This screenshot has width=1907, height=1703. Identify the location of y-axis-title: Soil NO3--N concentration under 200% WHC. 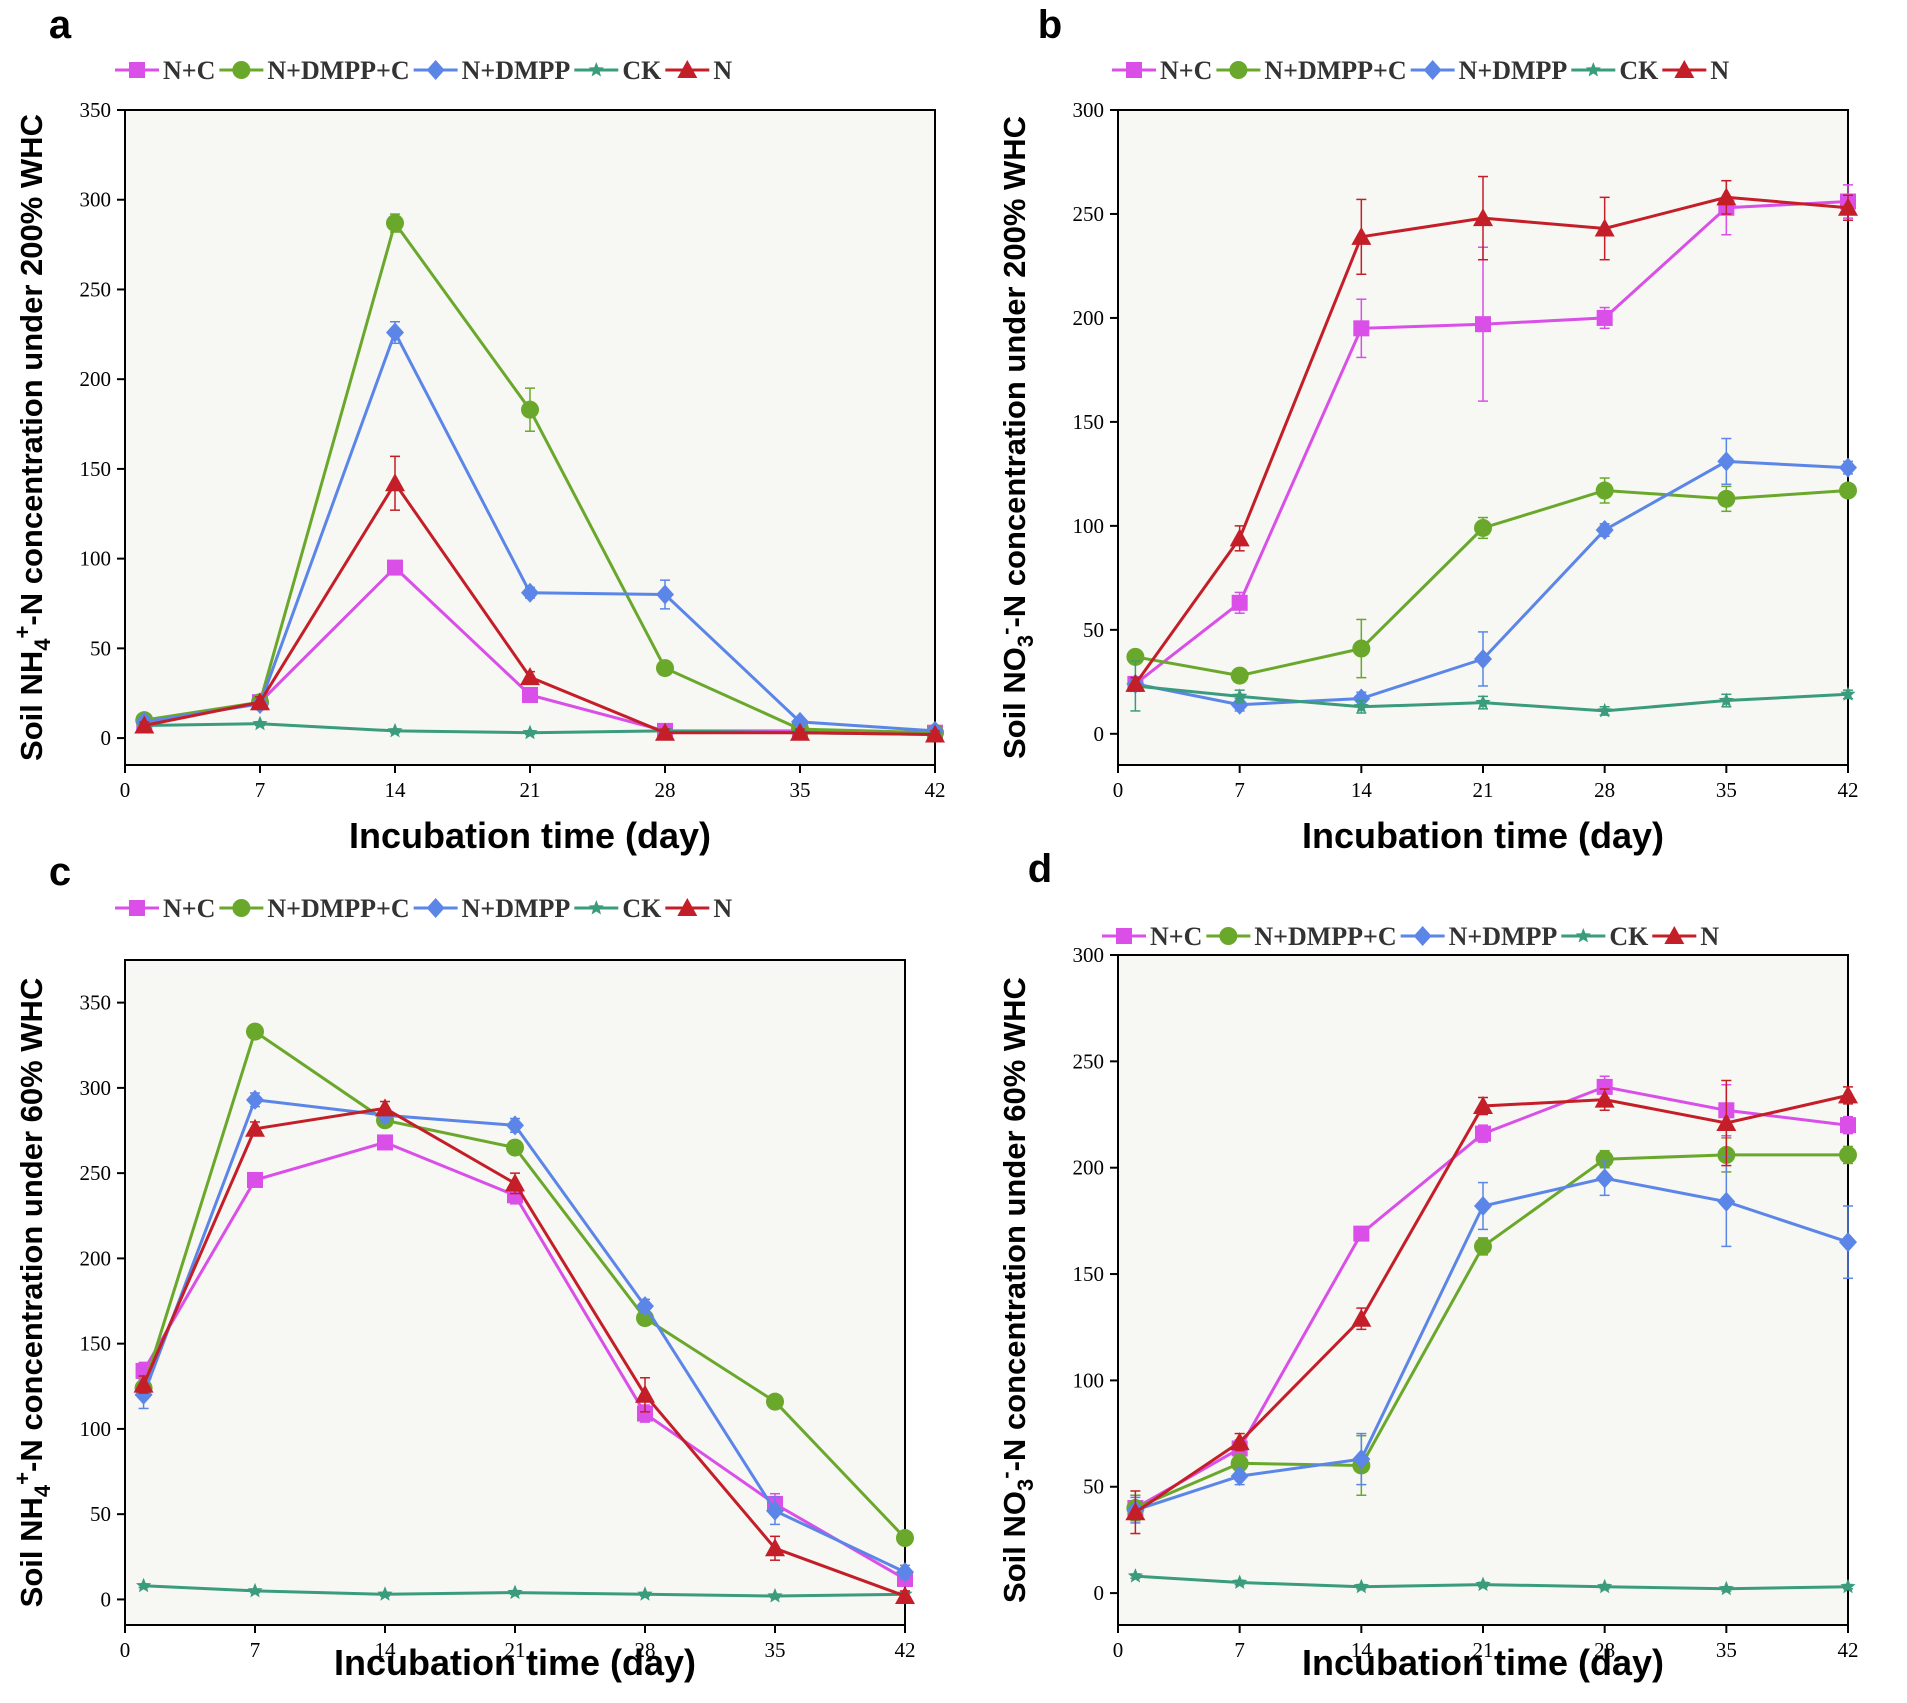
(1015, 437).